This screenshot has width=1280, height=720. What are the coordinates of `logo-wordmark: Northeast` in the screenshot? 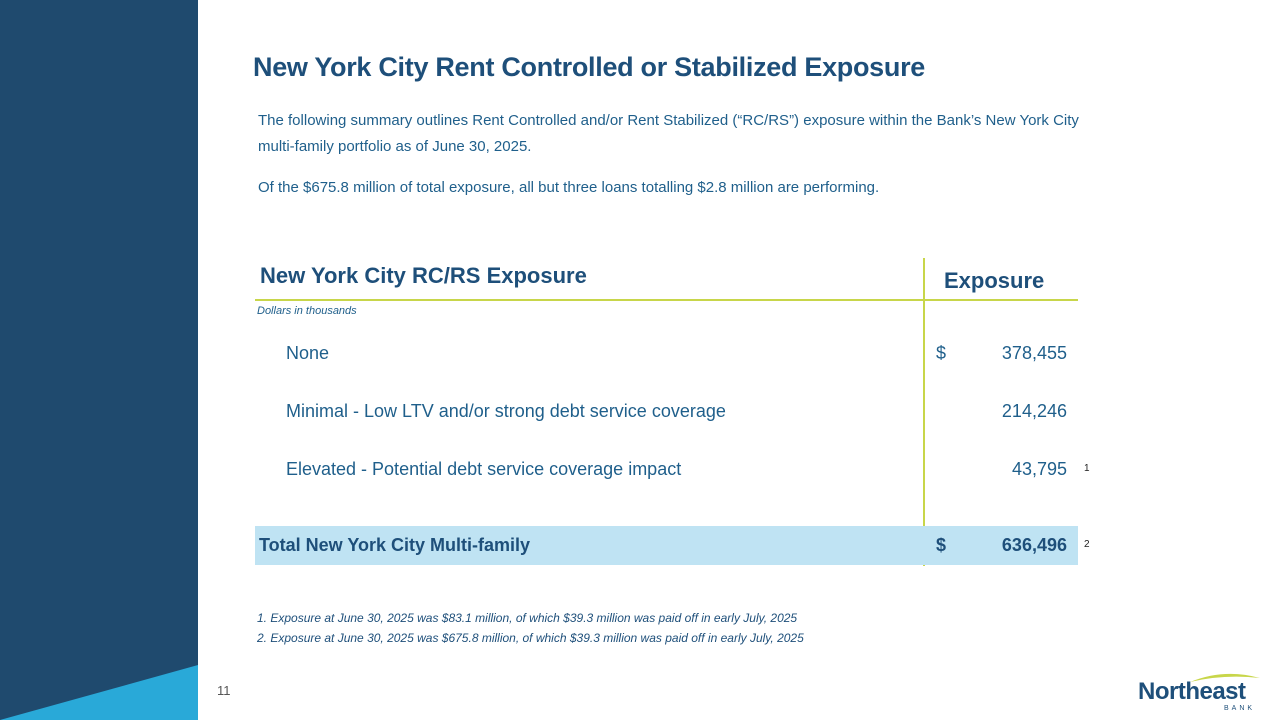 It's located at (1192, 691).